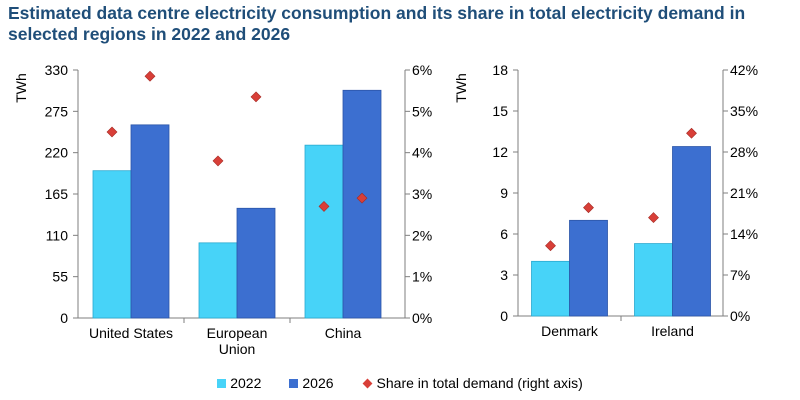  I want to click on right-y2-tick-label: 21%, so click(744, 193).